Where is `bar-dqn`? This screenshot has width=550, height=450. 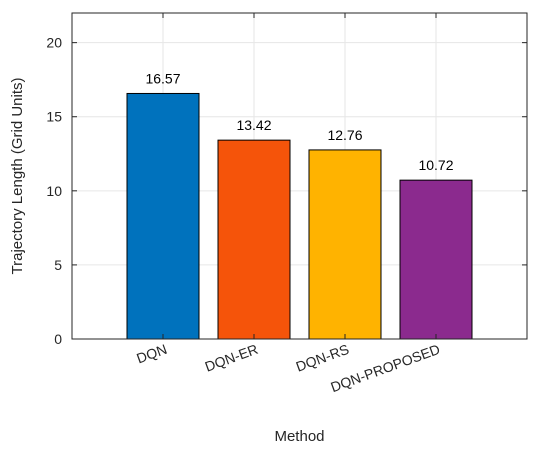
bar-dqn is located at coordinates (163, 216).